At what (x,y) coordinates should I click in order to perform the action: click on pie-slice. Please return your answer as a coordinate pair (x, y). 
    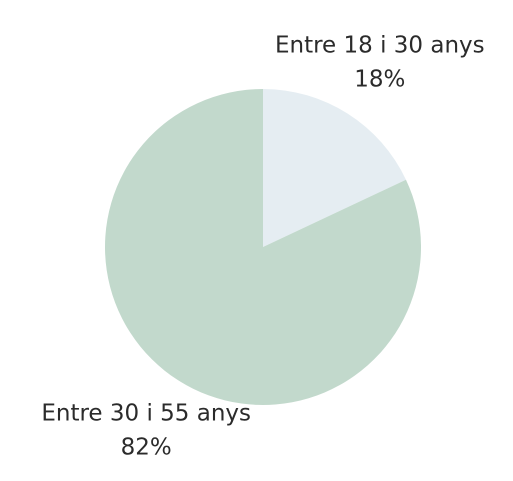
    Looking at the image, I should click on (334, 168).